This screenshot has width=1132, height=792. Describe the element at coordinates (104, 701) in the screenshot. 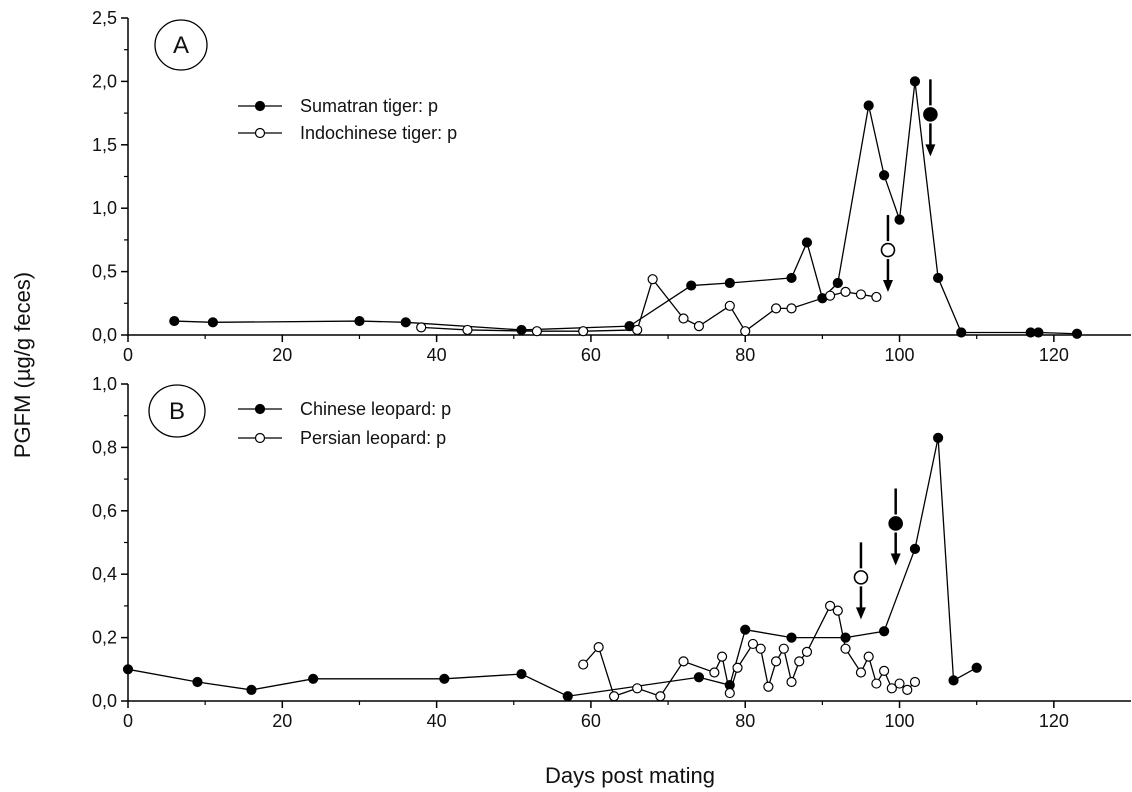

I see `panel-b-y-tick-label: 0,0` at that location.